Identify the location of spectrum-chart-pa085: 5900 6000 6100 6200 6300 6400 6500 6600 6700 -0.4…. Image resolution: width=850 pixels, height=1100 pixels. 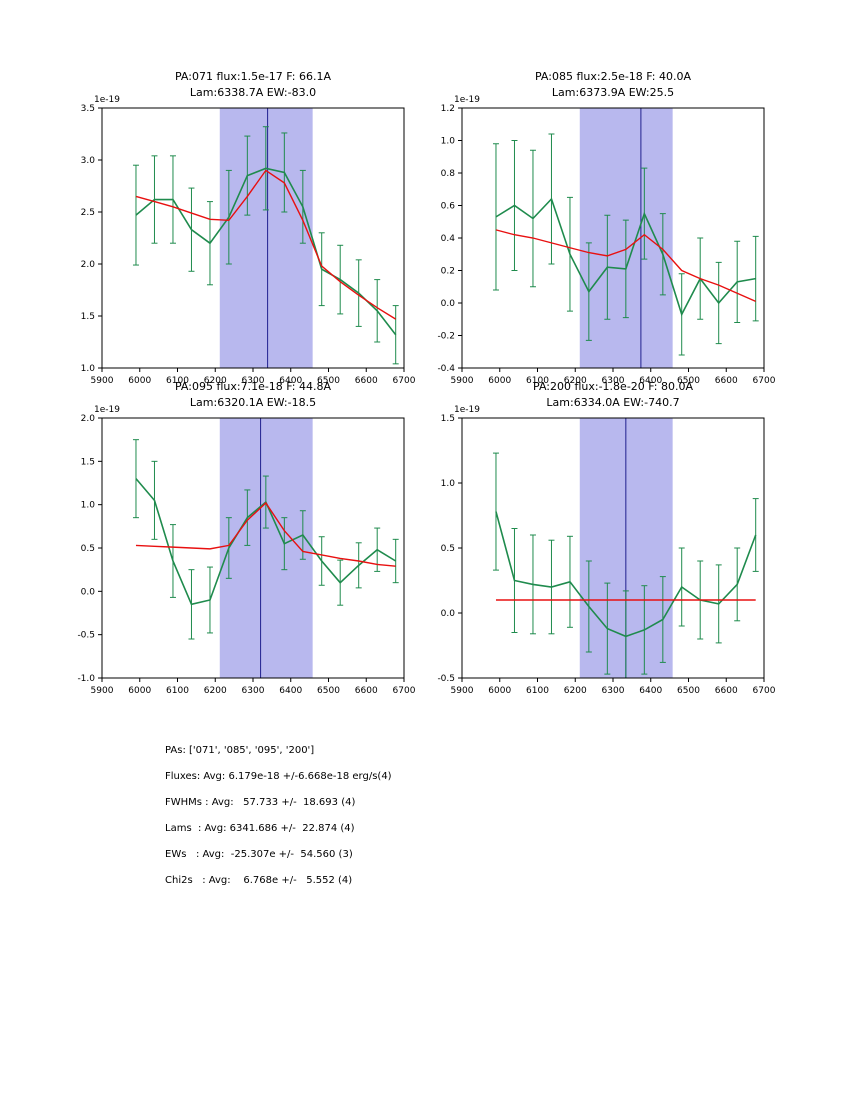
(606, 228).